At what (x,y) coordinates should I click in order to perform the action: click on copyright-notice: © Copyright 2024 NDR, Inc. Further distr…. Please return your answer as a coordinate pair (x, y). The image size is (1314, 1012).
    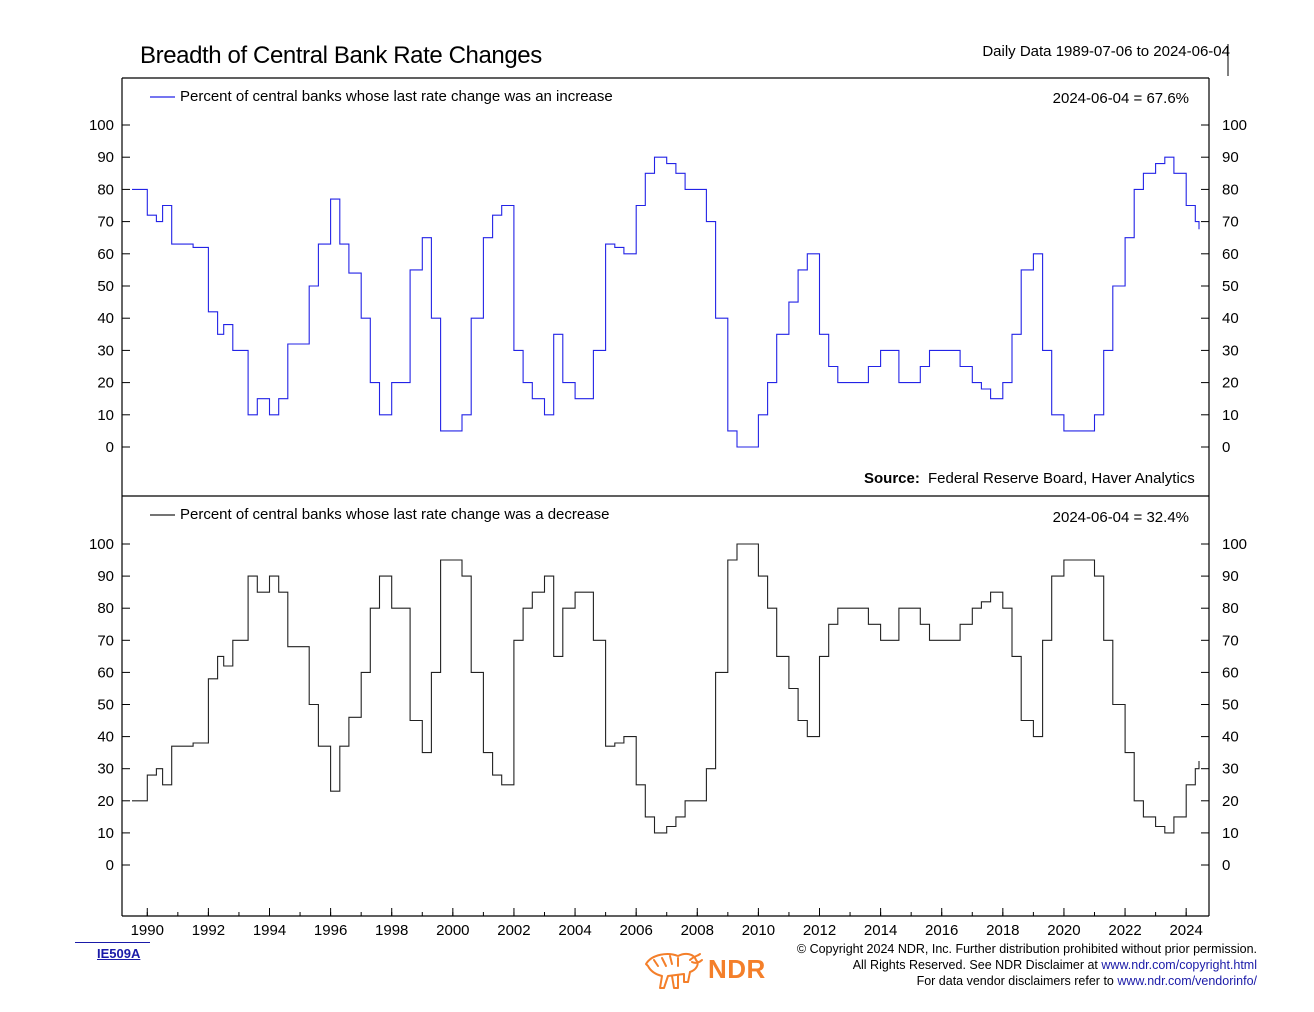
    Looking at the image, I should click on (1026, 949).